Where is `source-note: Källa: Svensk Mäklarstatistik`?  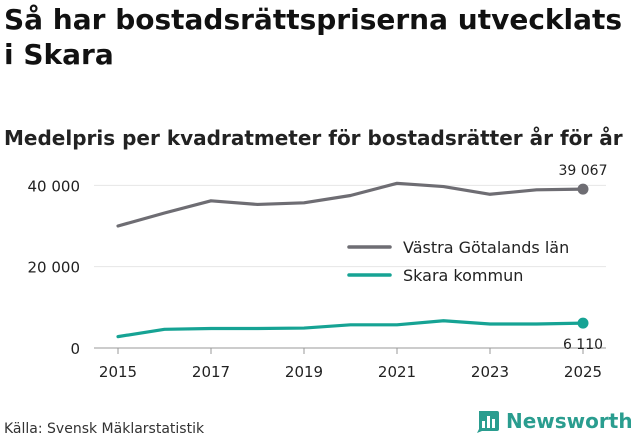 source-note: Källa: Svensk Mäklarstatistik is located at coordinates (104, 429).